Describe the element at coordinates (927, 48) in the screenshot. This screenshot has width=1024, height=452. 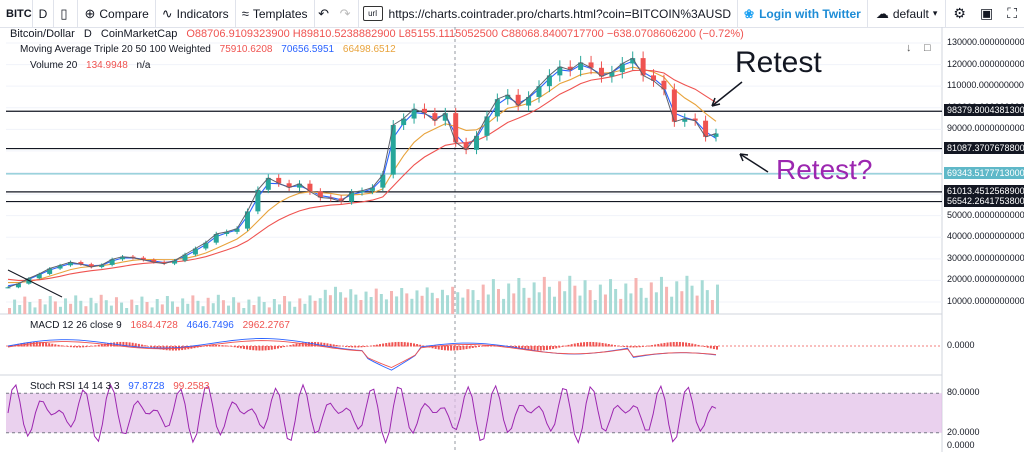
I see `maximize-pane-icon: □` at that location.